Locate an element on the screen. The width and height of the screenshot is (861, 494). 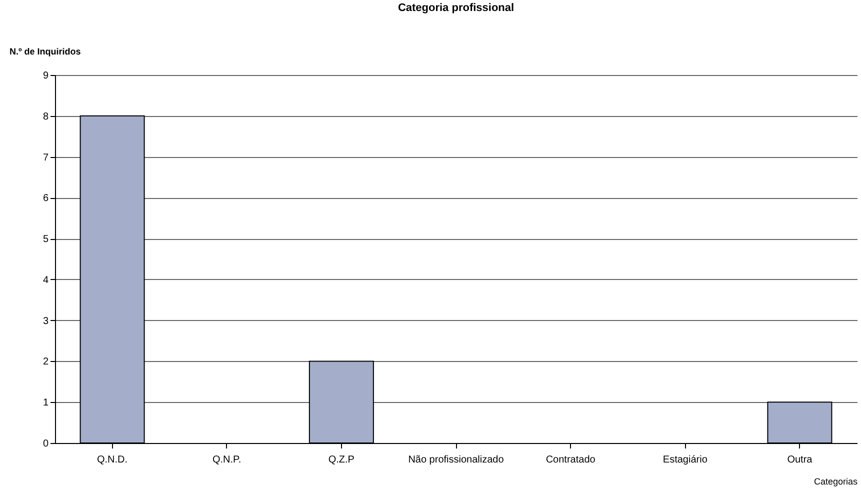
y-tick-label: 8 is located at coordinates (45, 116).